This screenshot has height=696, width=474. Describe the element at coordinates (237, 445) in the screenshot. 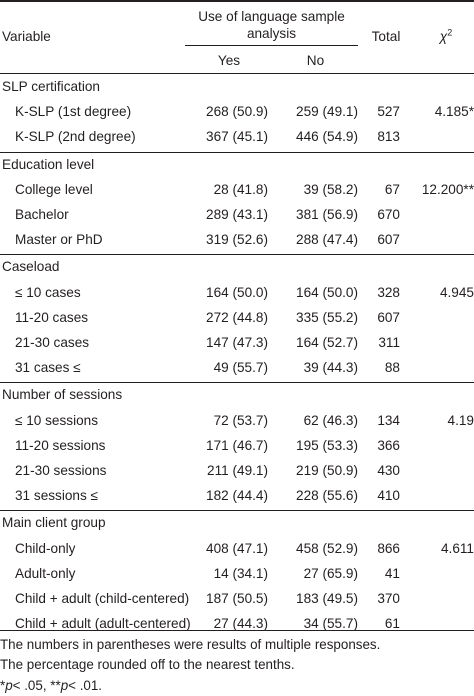

I see `yes-value: 171 (46.7)` at that location.